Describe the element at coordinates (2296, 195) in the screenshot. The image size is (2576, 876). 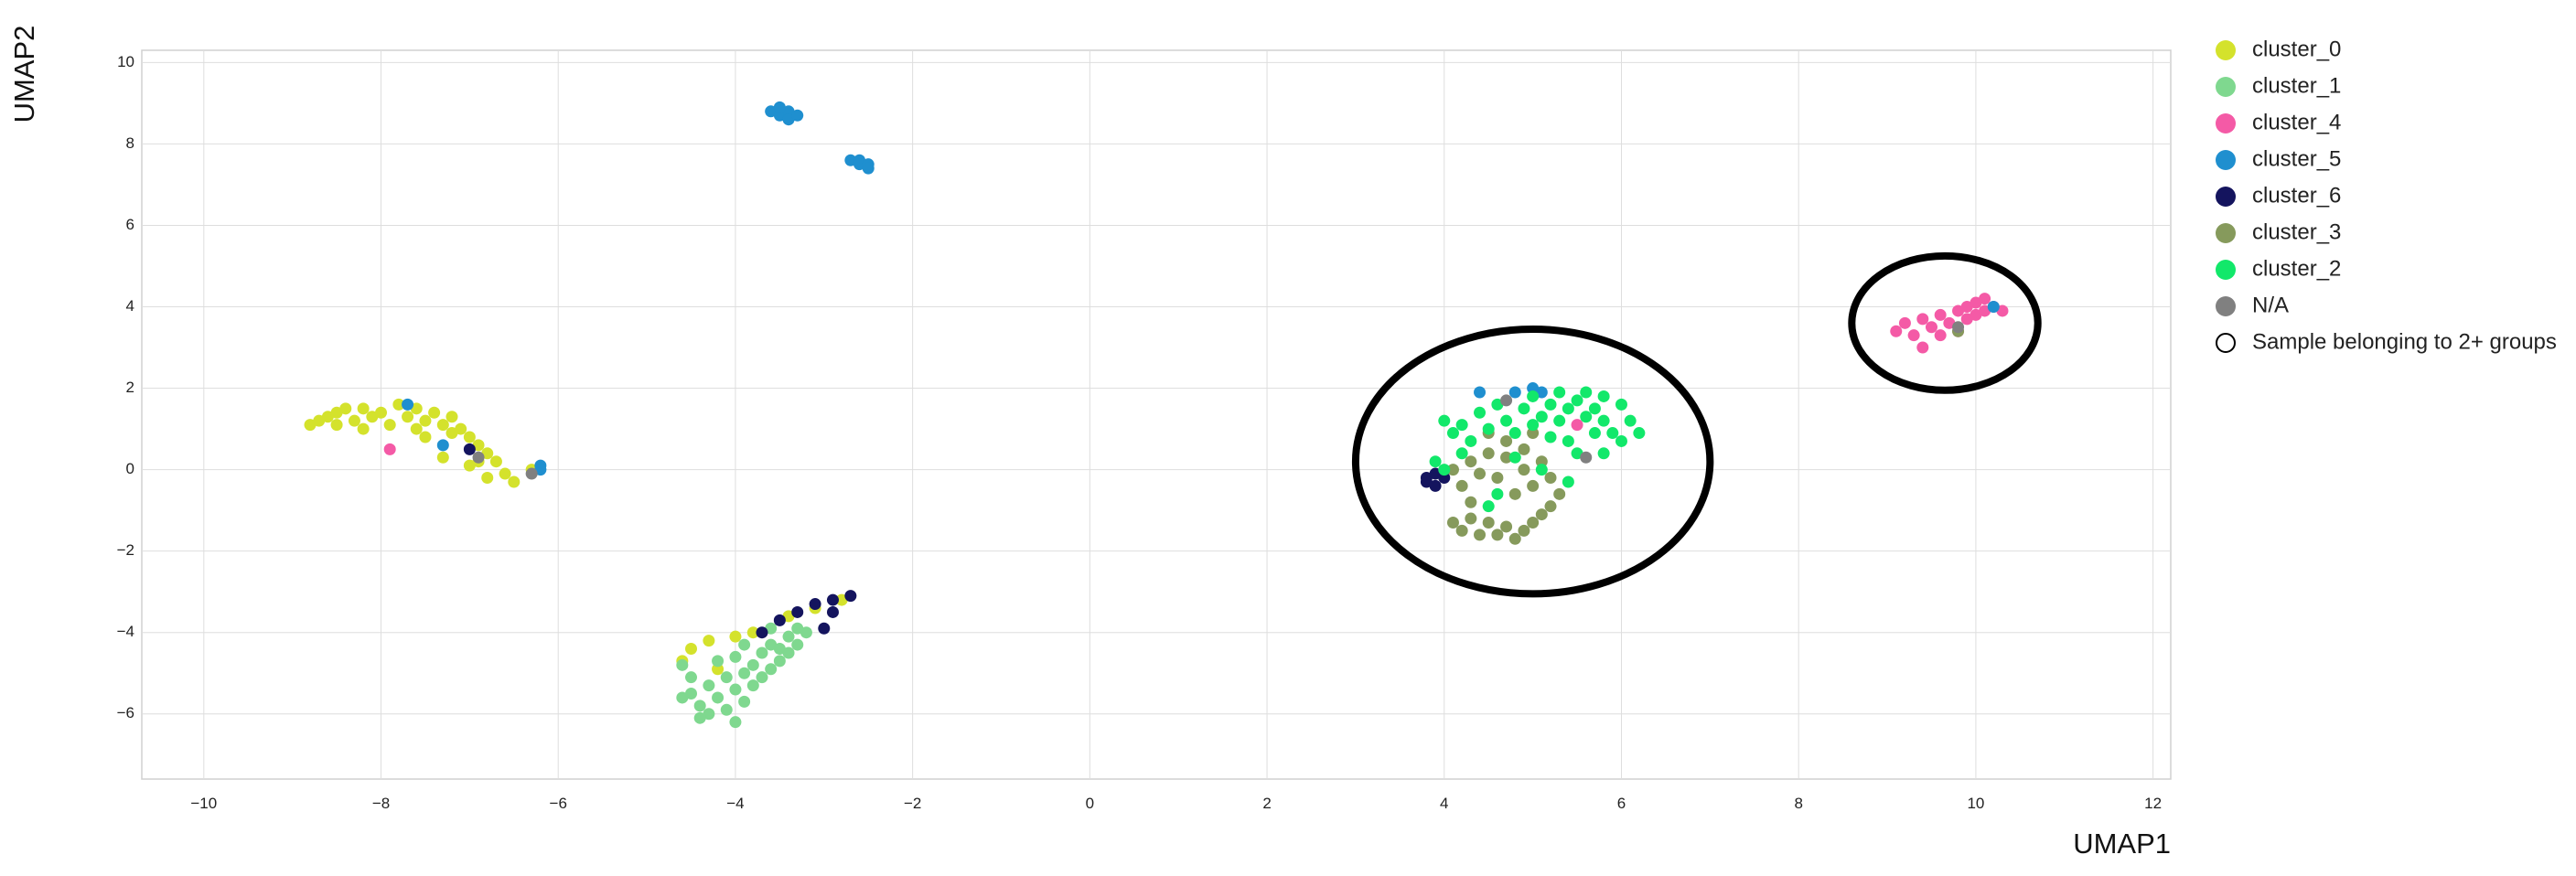
I see `legend-label: cluster_6` at that location.